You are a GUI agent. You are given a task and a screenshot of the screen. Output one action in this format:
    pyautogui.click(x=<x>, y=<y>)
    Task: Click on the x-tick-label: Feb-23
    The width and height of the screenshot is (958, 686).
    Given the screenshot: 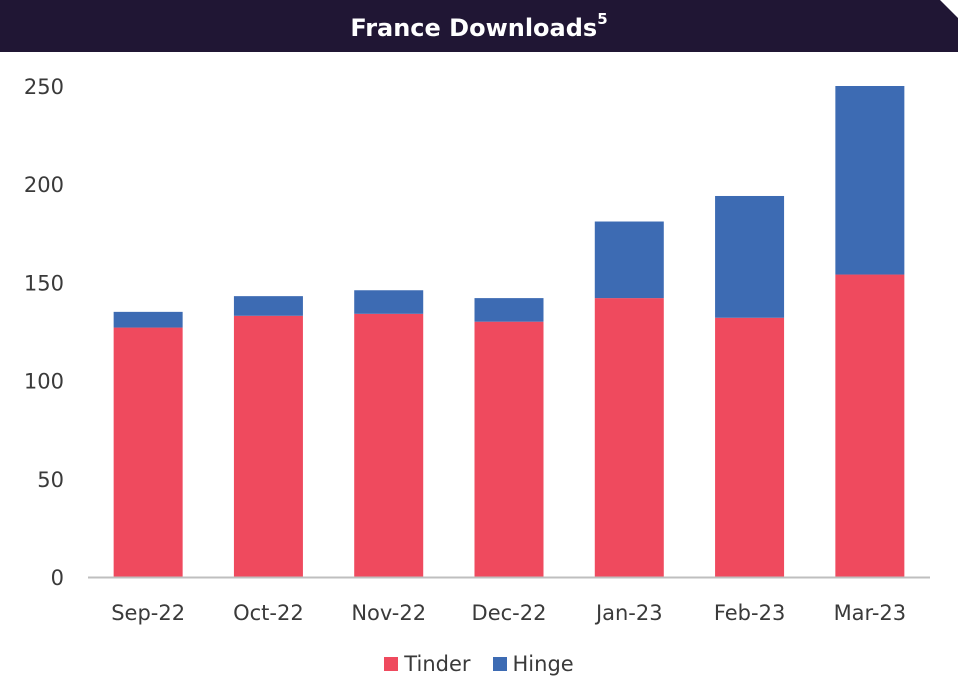 What is the action you would take?
    pyautogui.click(x=749, y=613)
    